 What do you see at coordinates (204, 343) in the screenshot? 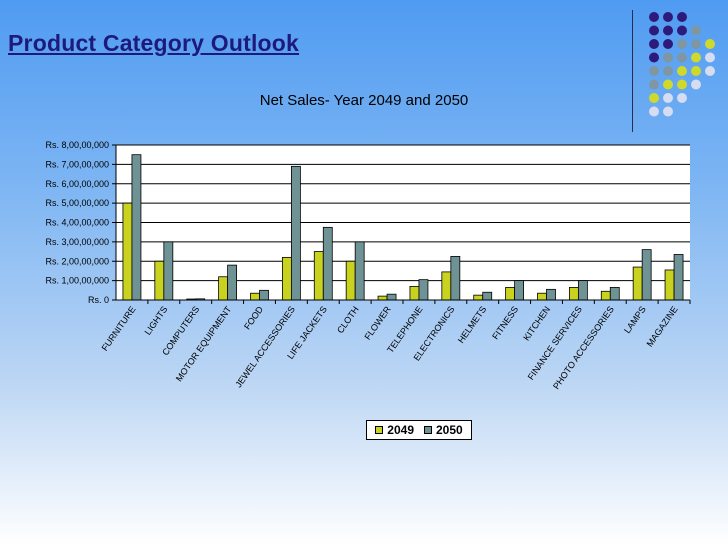
I see `x-tick-label: MOTOR EQUIPMENT` at bounding box center [204, 343].